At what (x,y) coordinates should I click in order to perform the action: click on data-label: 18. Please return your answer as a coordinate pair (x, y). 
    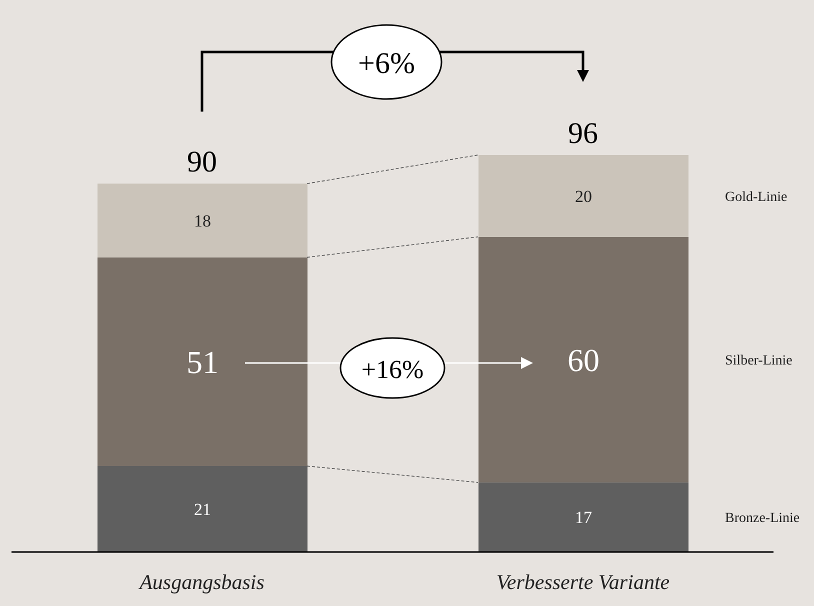
    Looking at the image, I should click on (202, 221).